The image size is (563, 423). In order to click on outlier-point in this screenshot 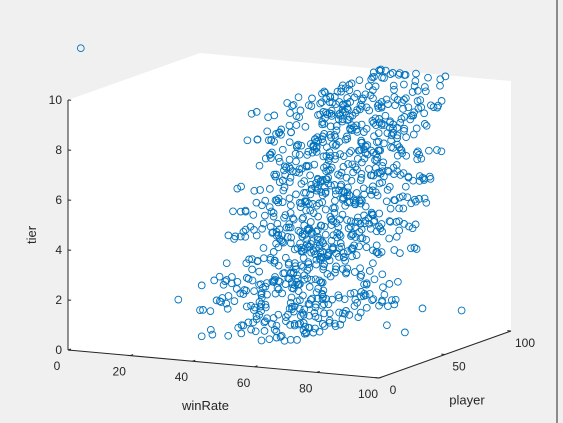, I will do `click(405, 332)`.